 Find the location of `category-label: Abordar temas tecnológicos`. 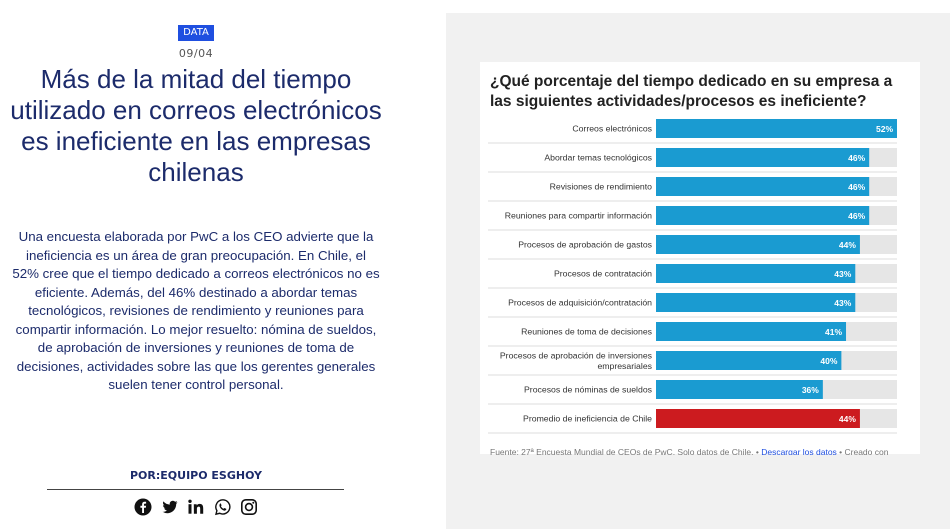

category-label: Abordar temas tecnológicos is located at coordinates (598, 158).